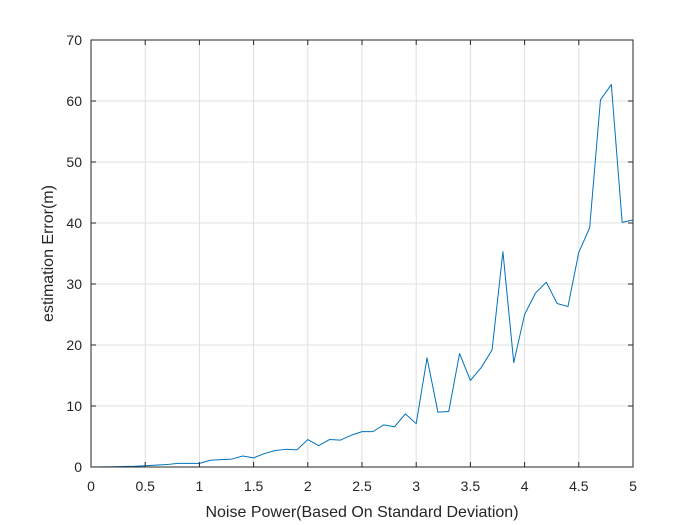 The image size is (700, 525). What do you see at coordinates (74, 40) in the screenshot?
I see `y-tick-label: 70` at bounding box center [74, 40].